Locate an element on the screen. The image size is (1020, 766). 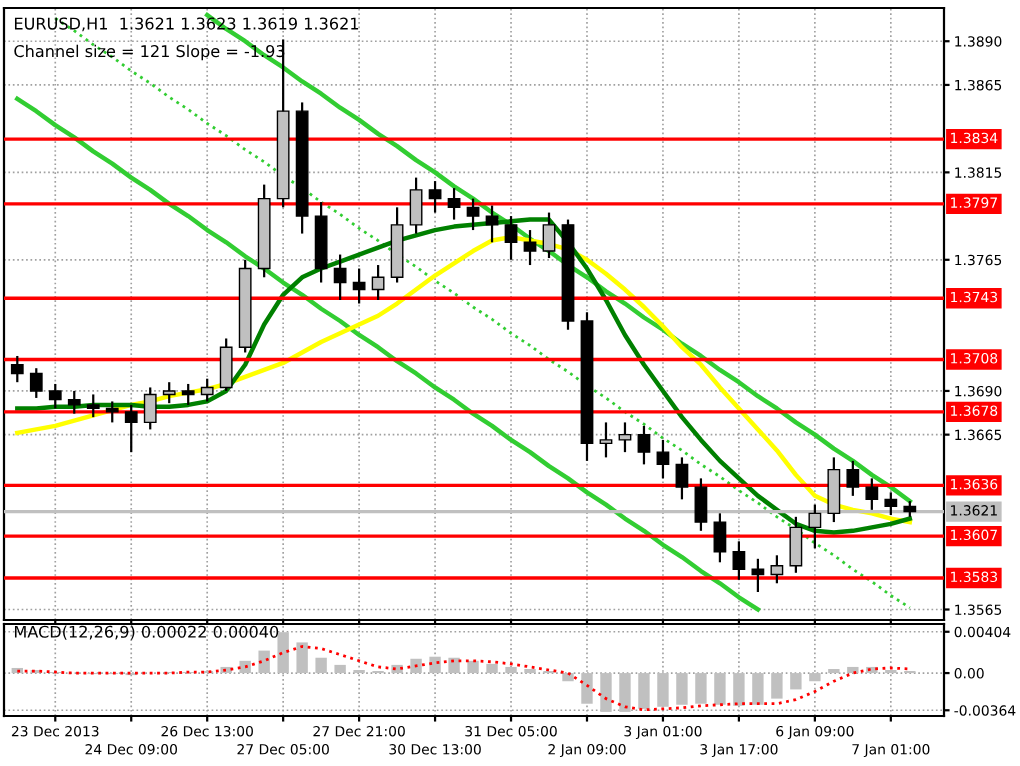
line-series is located at coordinates (463, 678).